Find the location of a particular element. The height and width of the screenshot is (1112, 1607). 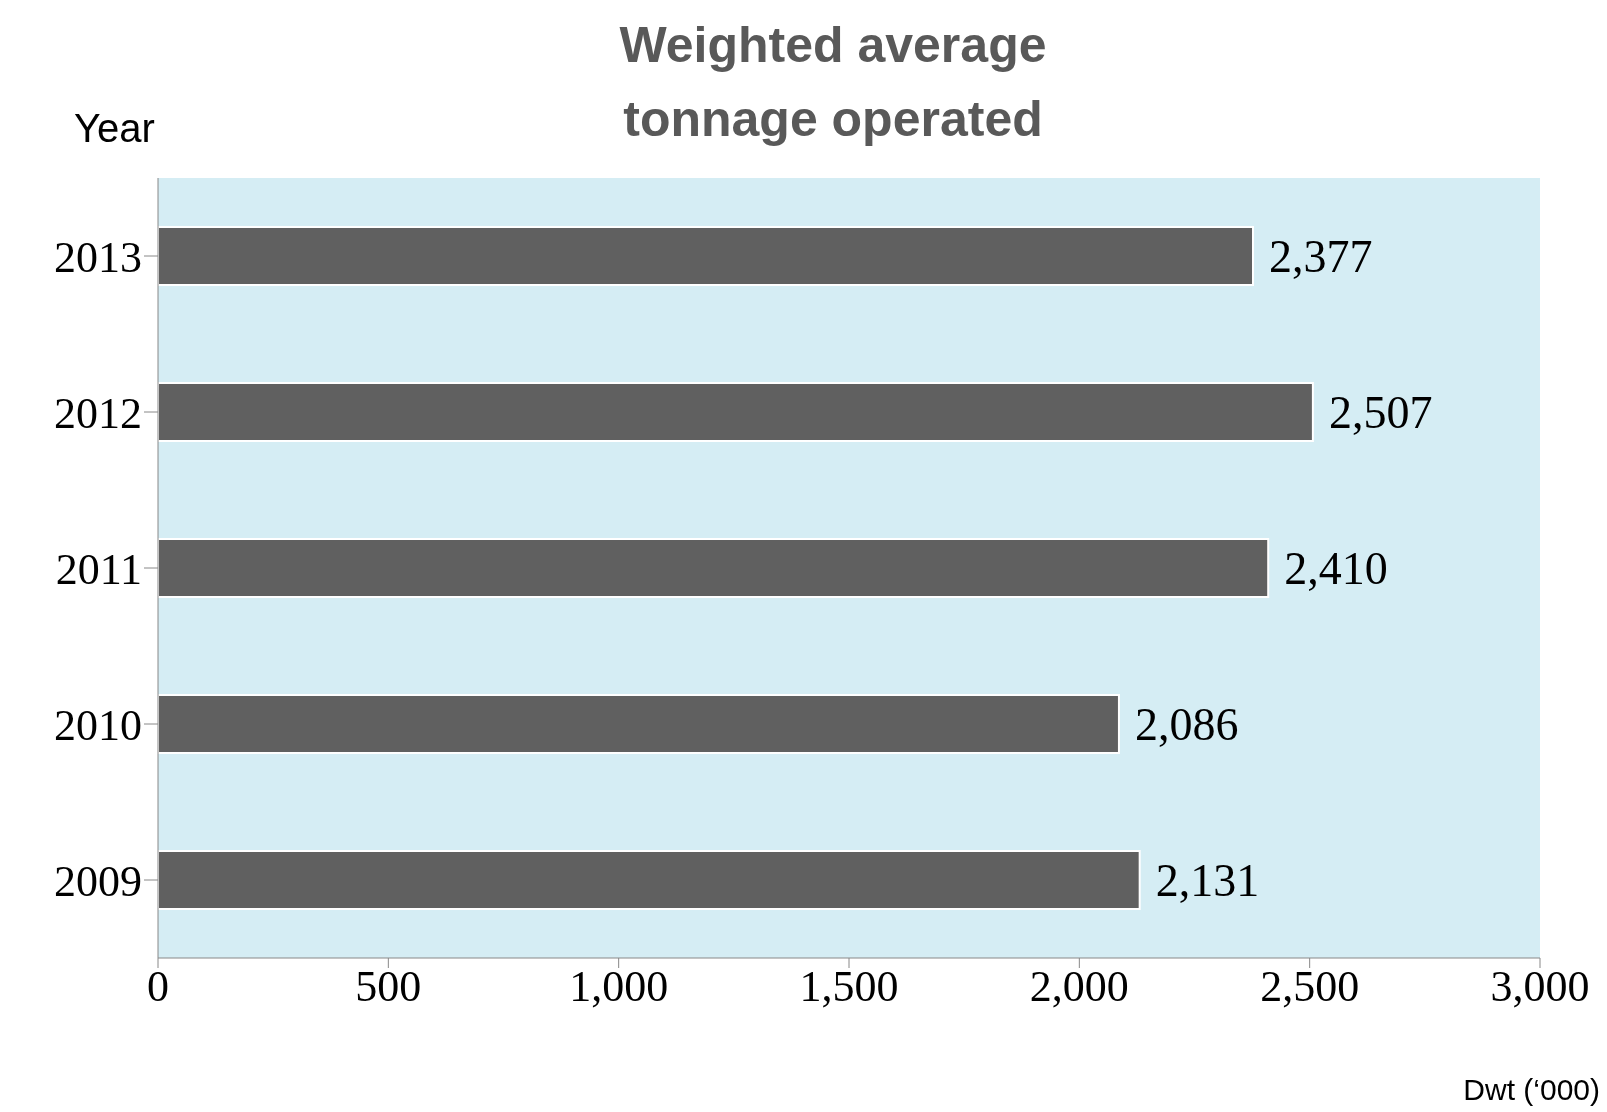

y-tick-label: 2011 is located at coordinates (98, 569).